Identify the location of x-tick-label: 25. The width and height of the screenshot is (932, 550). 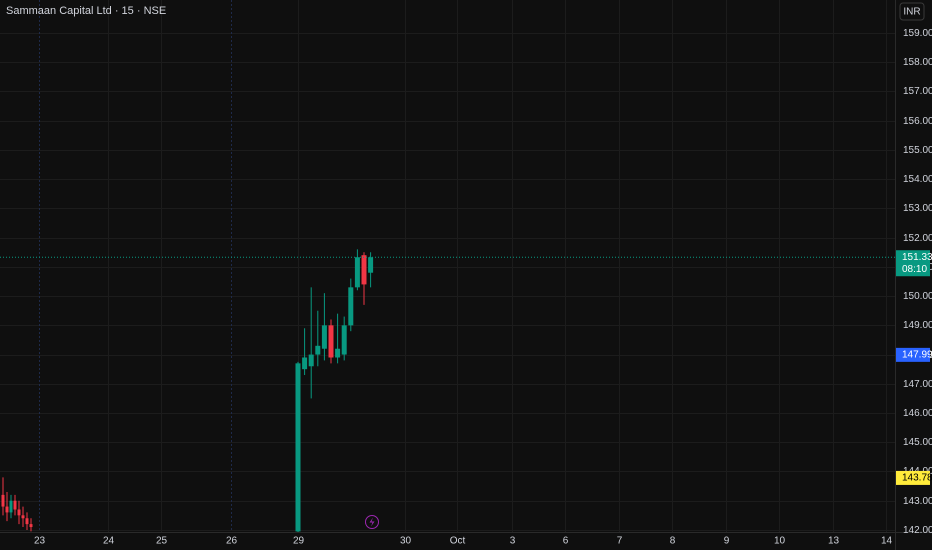
(162, 541).